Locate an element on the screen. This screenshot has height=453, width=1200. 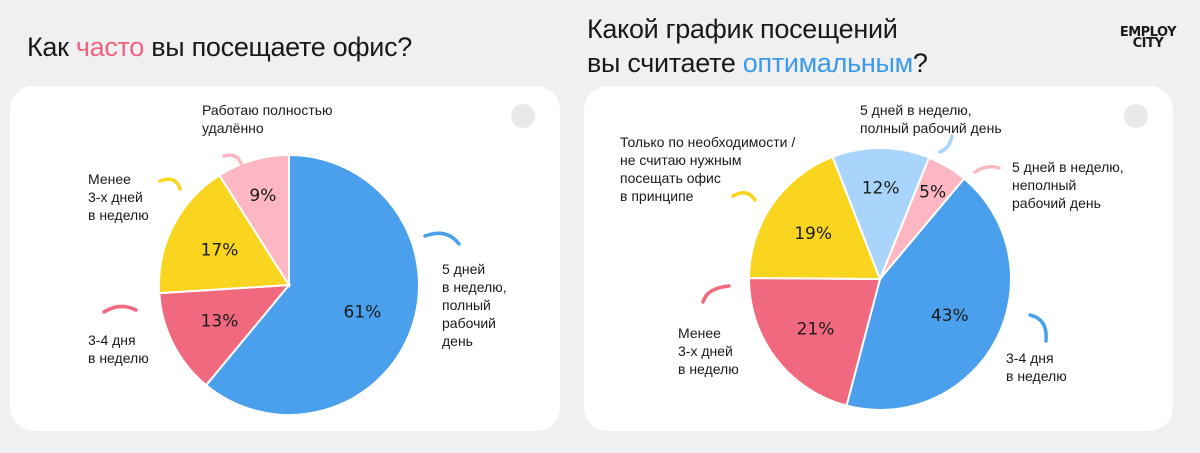
right-pie: 5% 43% 21% 19% 12% is located at coordinates (879, 279).